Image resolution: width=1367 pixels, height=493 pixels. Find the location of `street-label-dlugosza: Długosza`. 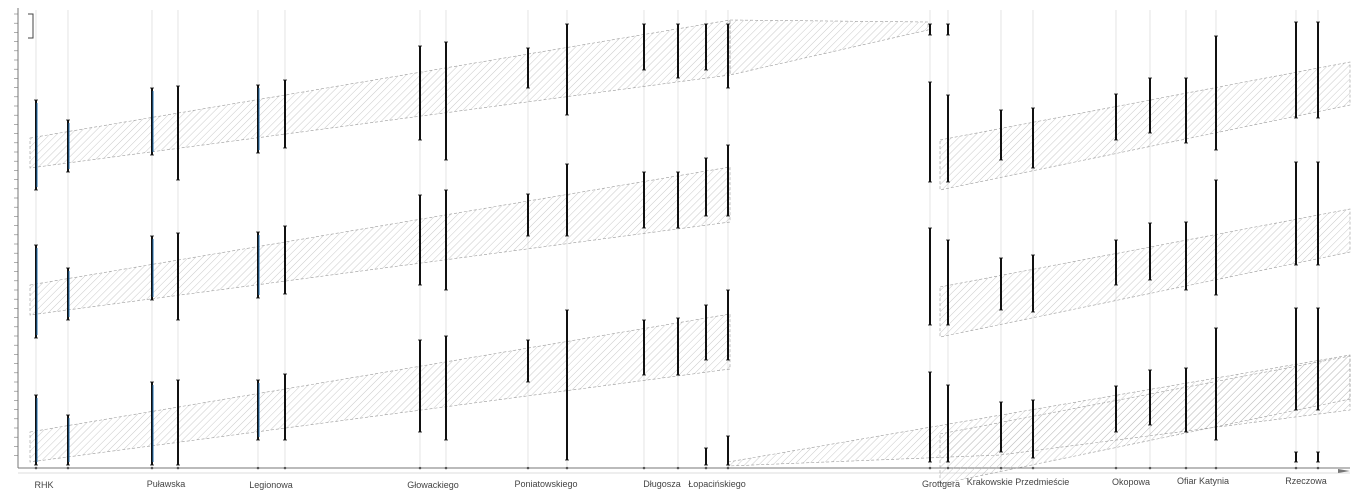

street-label-dlugosza: Długosza is located at coordinates (662, 484).